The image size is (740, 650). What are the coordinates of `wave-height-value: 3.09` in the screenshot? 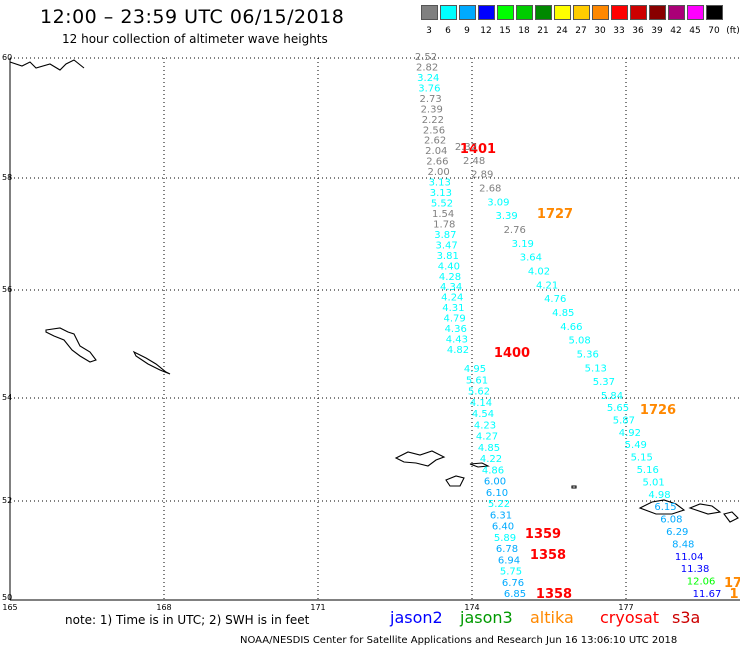 It's located at (498, 202).